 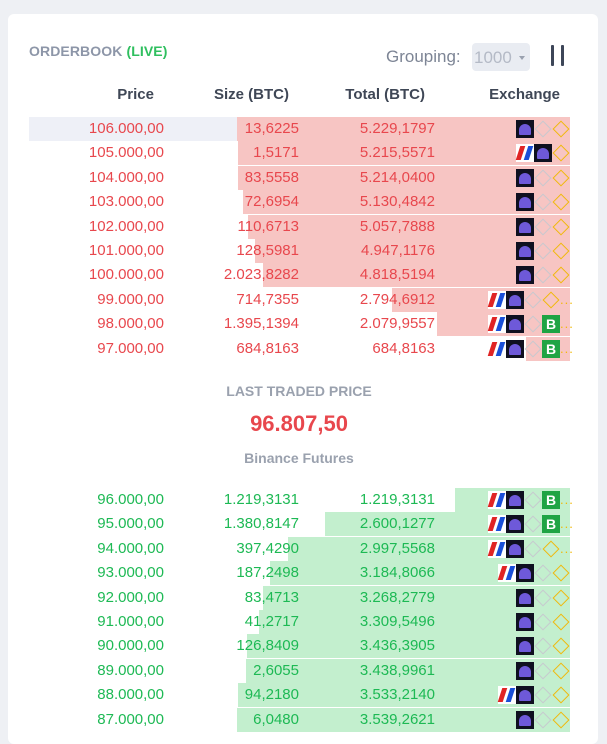 I want to click on grouping-select: 1000, so click(x=501, y=57).